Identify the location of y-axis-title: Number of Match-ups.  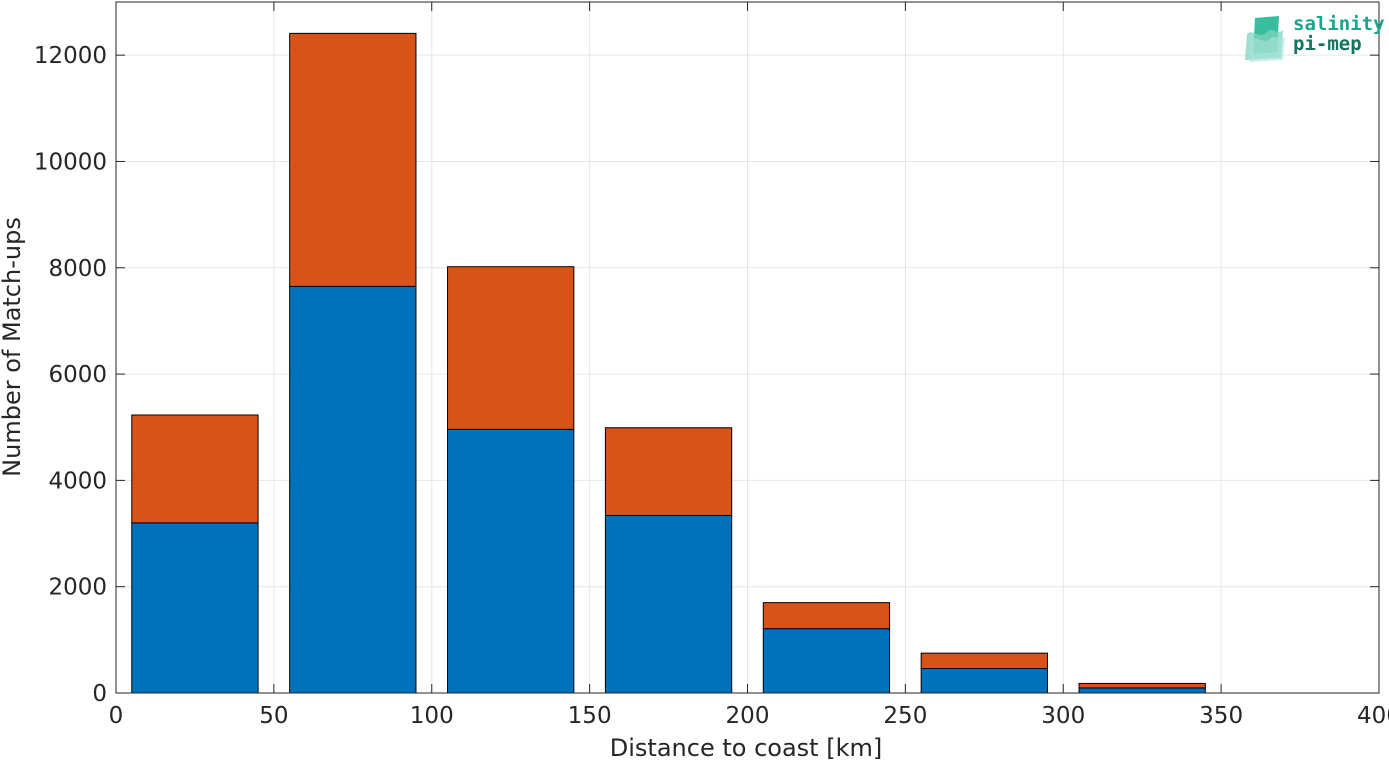
(13, 347).